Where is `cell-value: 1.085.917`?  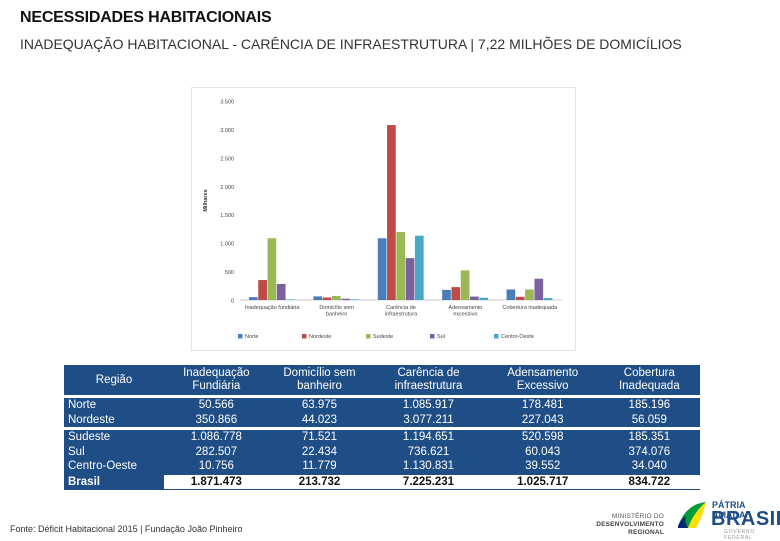 cell-value: 1.085.917 is located at coordinates (428, 405).